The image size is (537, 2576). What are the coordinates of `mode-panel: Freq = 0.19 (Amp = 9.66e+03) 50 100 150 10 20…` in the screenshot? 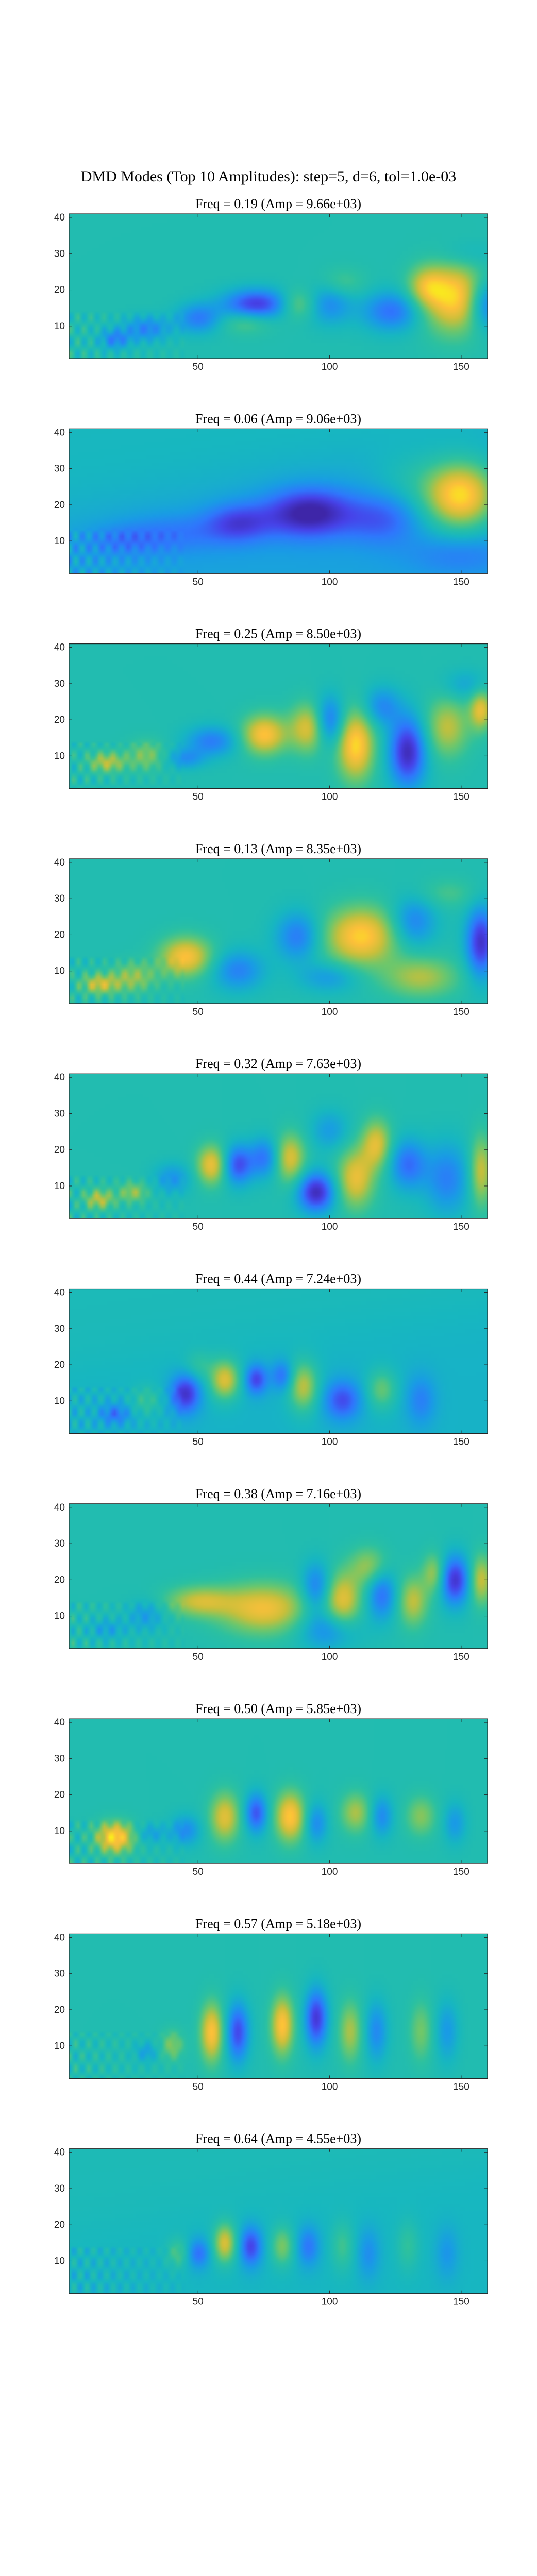 It's located at (271, 284).